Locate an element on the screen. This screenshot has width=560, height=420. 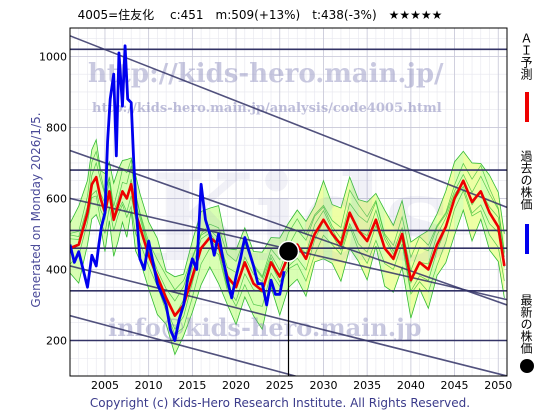
y-tick-label: 600 is located at coordinates (56, 198).